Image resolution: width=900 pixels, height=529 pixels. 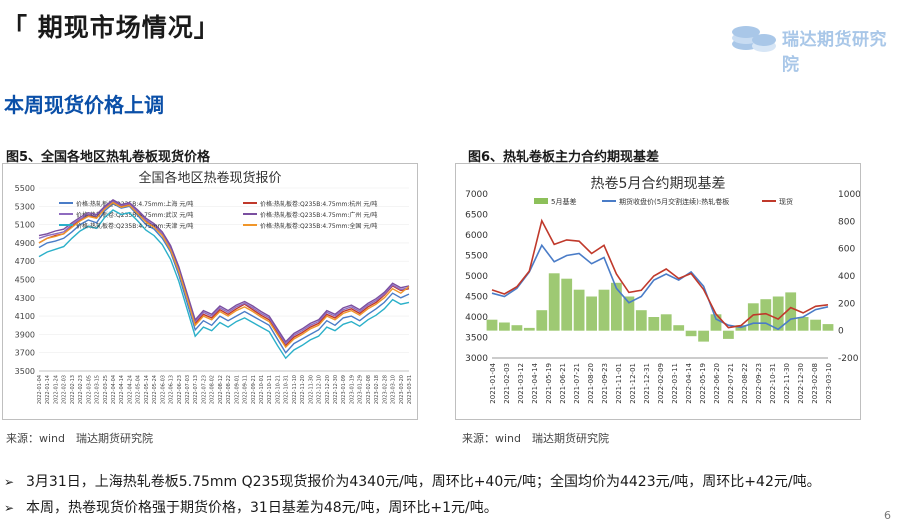 I want to click on x-tick-label: 2021-03-12, so click(x=521, y=383).